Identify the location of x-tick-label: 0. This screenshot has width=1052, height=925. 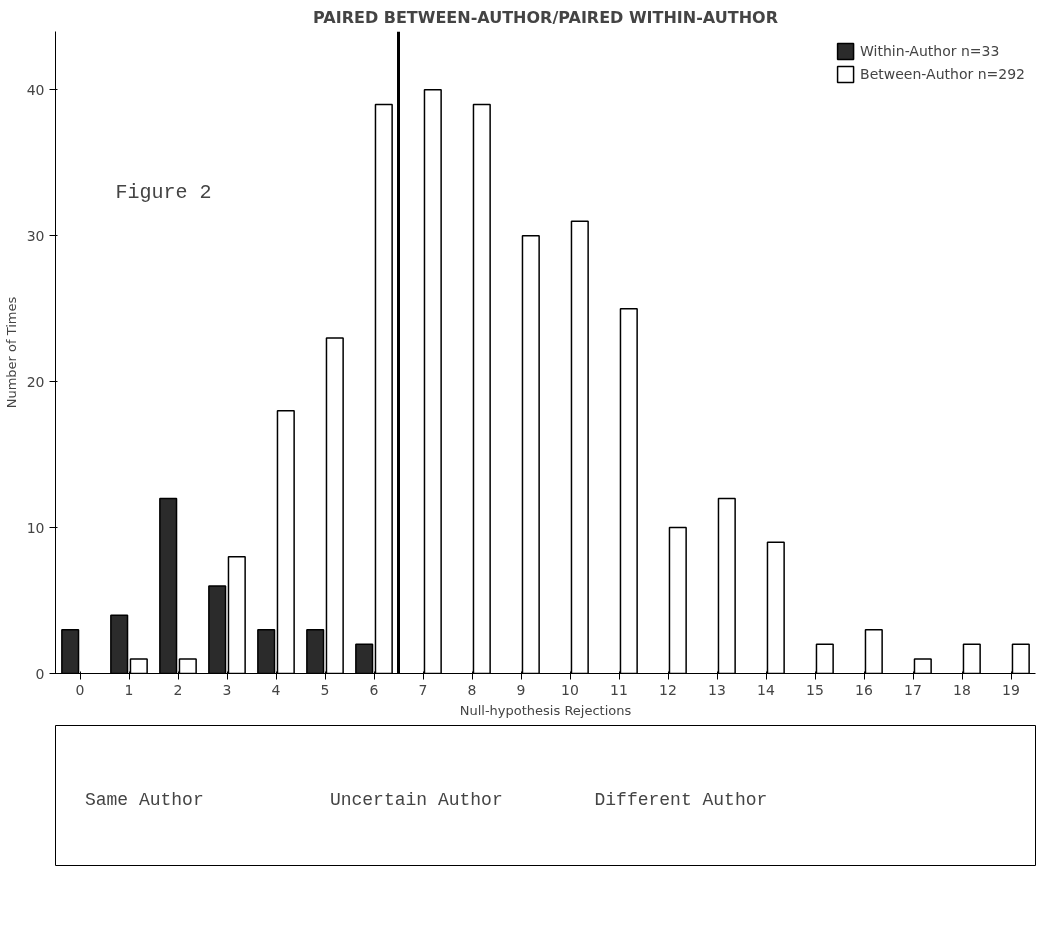
(80, 689).